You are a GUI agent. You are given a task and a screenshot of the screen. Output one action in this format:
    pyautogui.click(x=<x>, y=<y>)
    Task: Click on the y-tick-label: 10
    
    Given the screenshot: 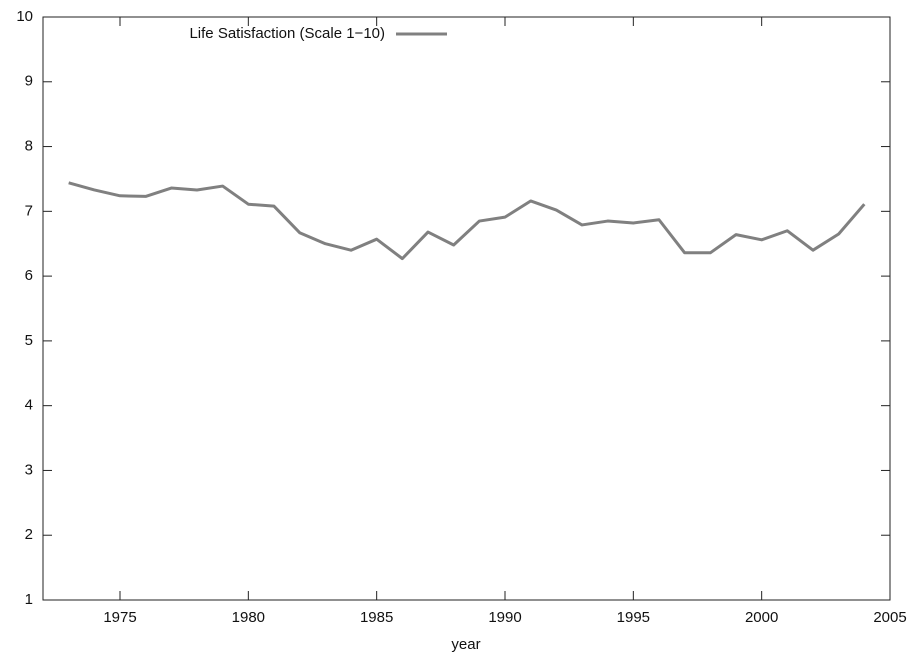 What is the action you would take?
    pyautogui.click(x=24, y=16)
    